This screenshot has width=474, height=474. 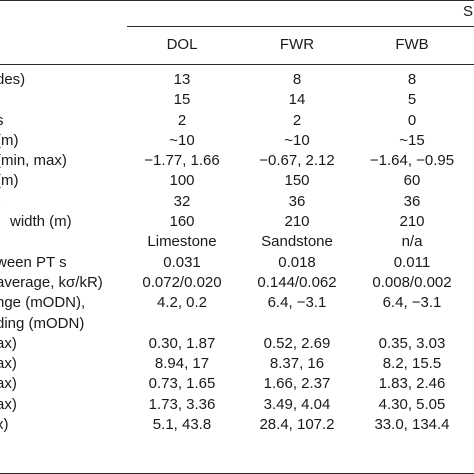 What do you see at coordinates (182, 44) in the screenshot?
I see `column-header-dol: DOL` at bounding box center [182, 44].